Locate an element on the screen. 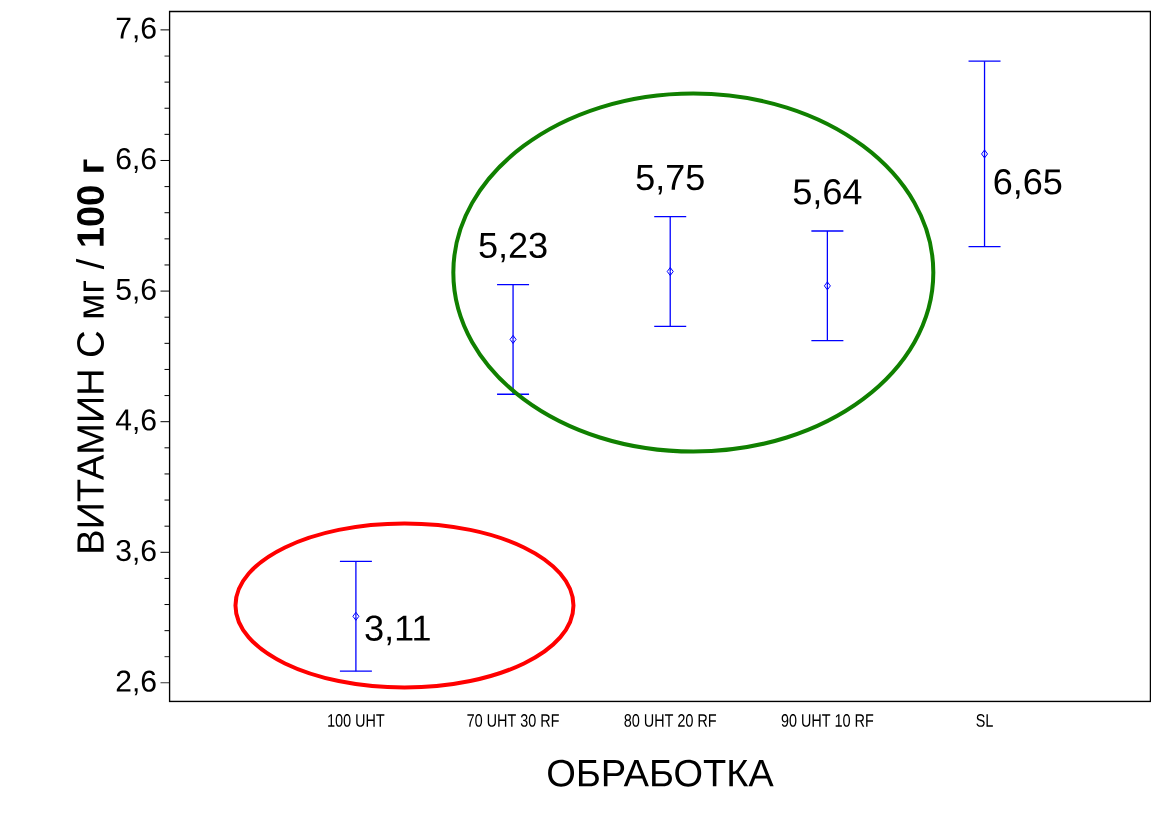  y-tick-label: 4,6 is located at coordinates (135, 422).